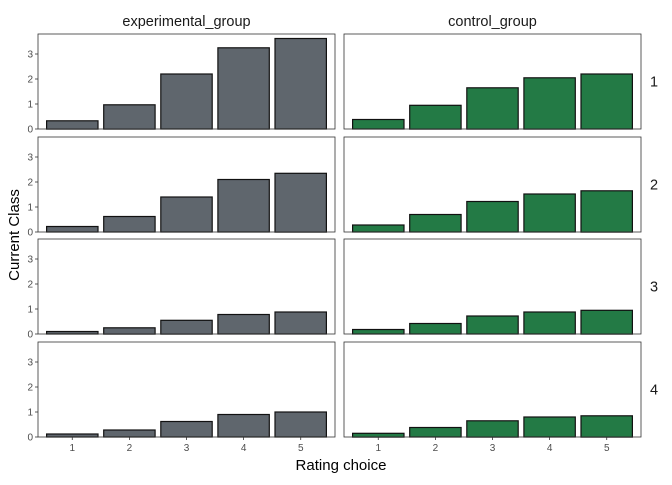 This screenshot has height=485, width=672. Describe the element at coordinates (492, 397) in the screenshot. I see `panel: 1 2 3 4 5` at that location.